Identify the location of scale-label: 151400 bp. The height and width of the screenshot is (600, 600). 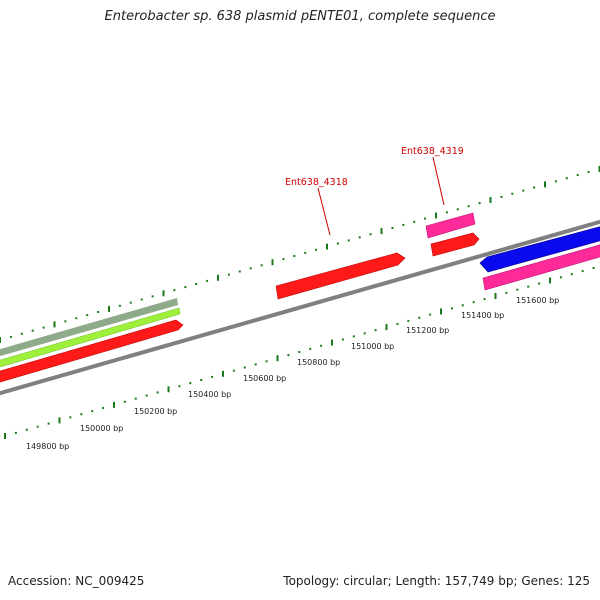
(482, 315).